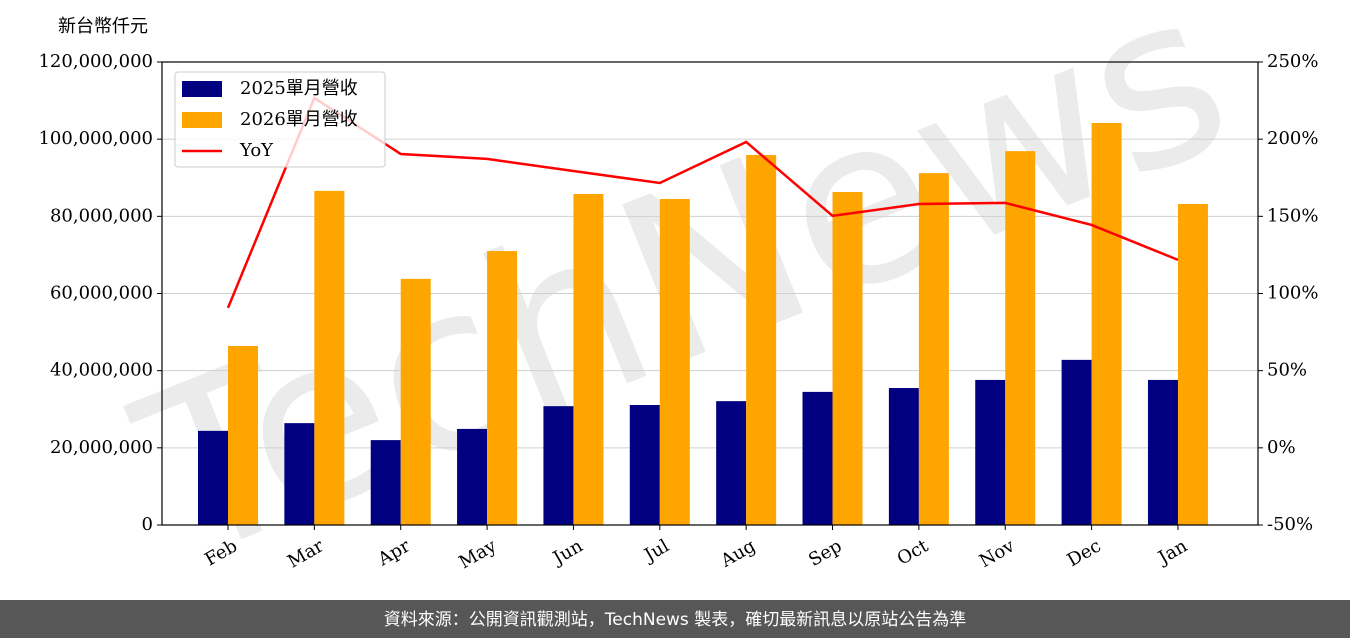 The image size is (1350, 642). I want to click on y2-tick-label: 250%, so click(1292, 61).